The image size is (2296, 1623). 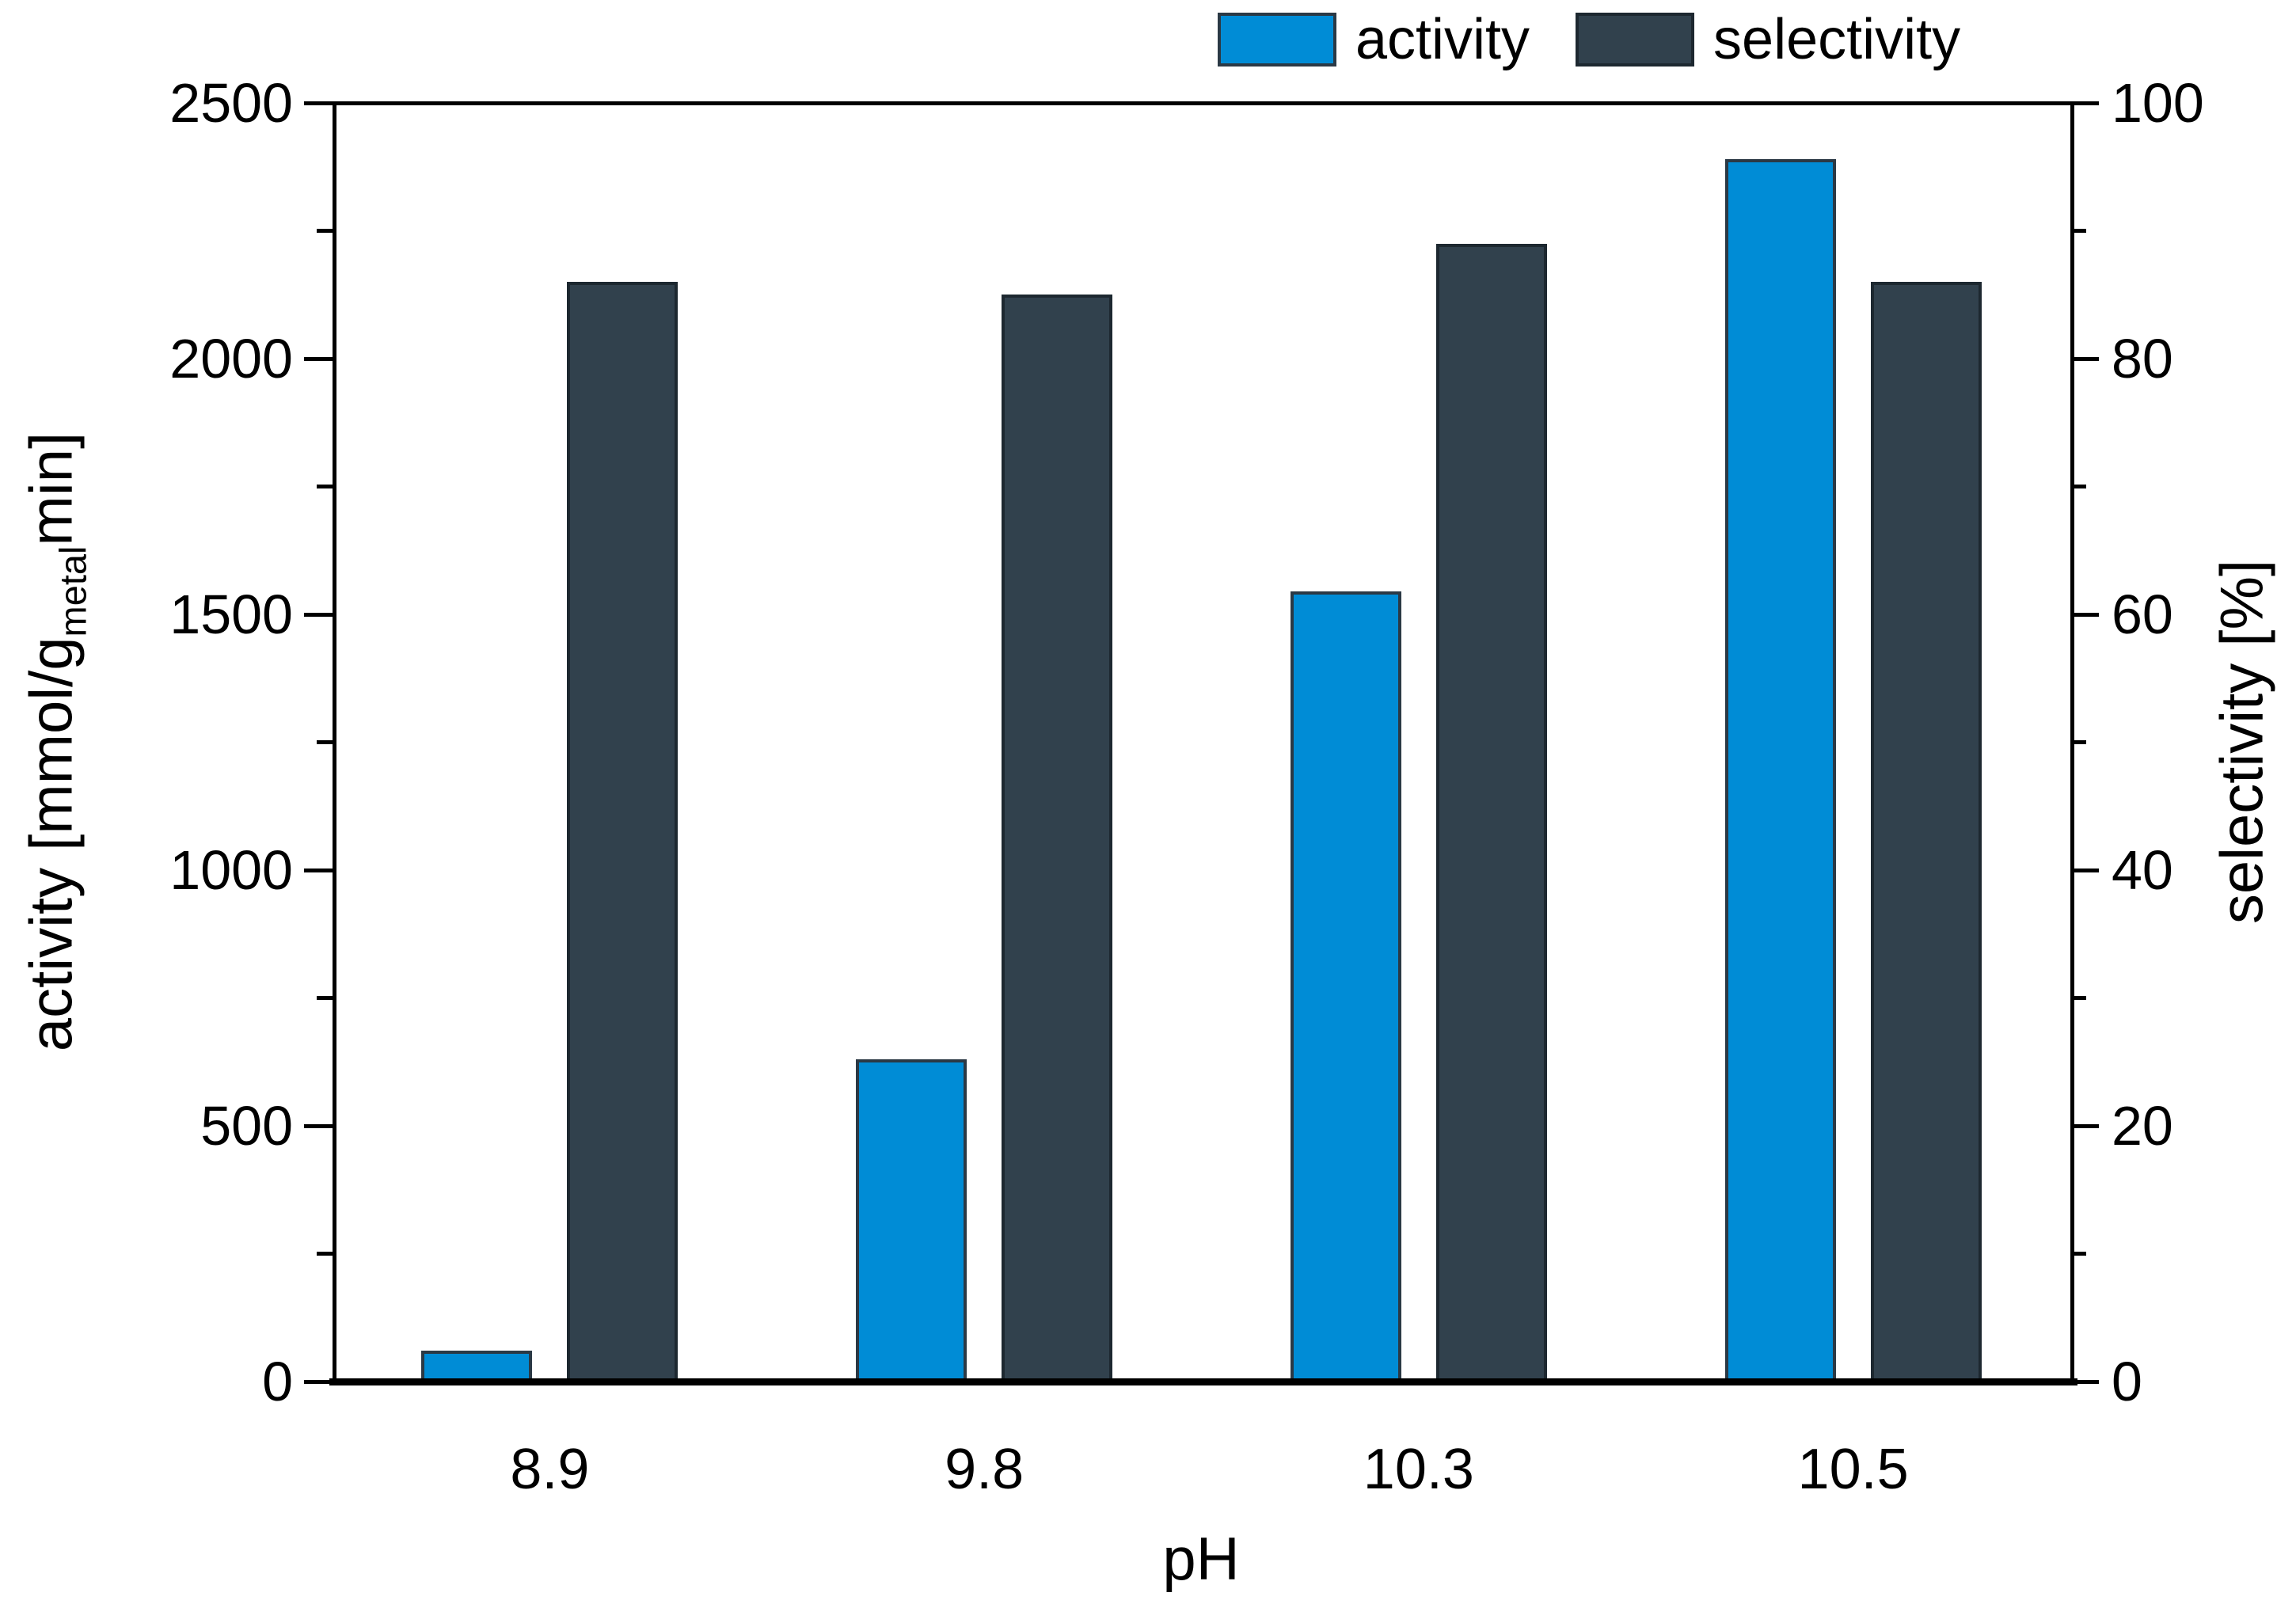 I want to click on right-axis-tick-label: 0, so click(x=2127, y=1381).